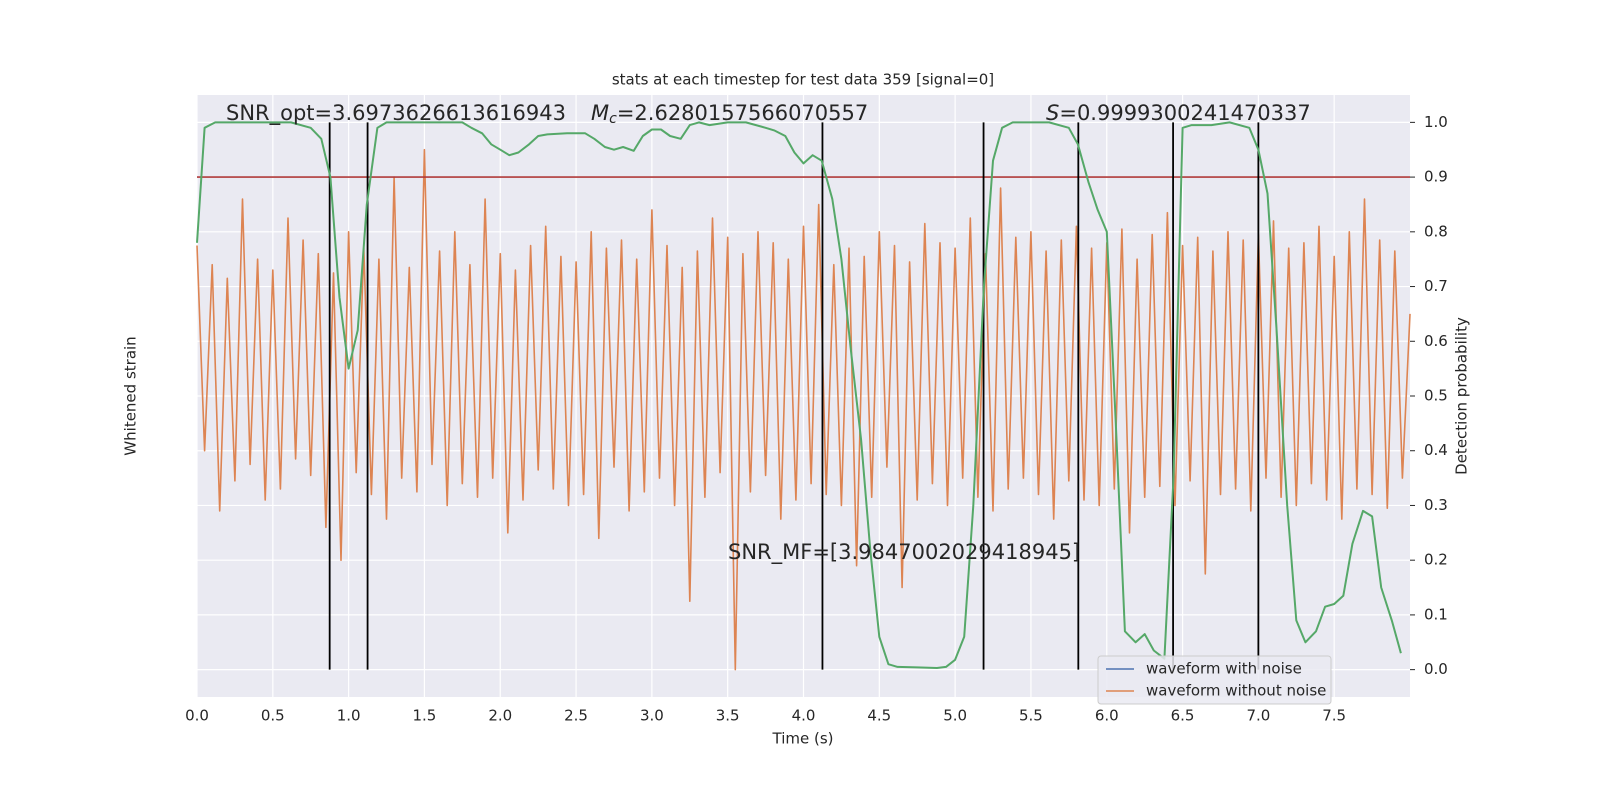 Image resolution: width=1600 pixels, height=800 pixels. Describe the element at coordinates (131, 395) in the screenshot. I see `y-axis-label: Whitened strain` at that location.